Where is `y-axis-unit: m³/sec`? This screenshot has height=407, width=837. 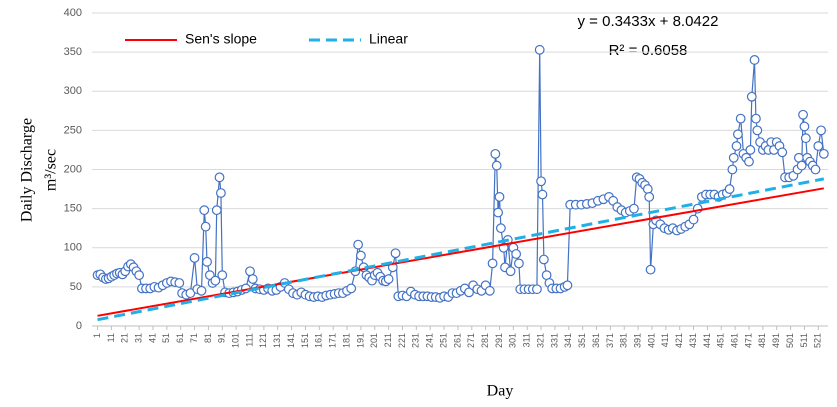
y-axis-unit: m³/sec is located at coordinates (51, 170).